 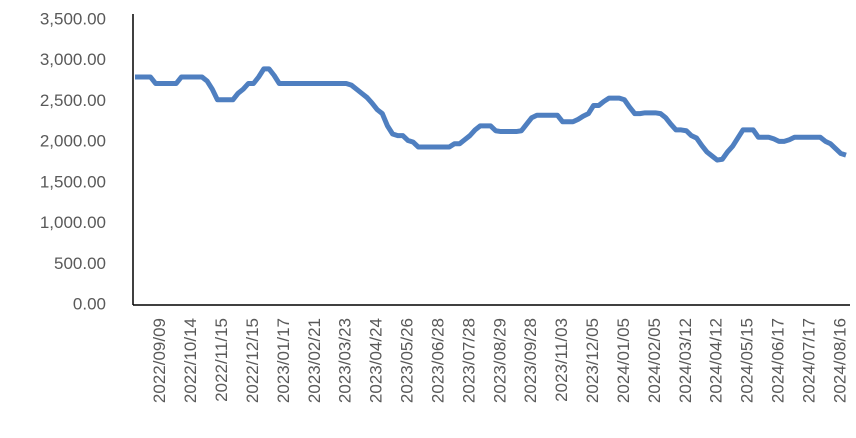 I want to click on y-tick-label: 0.00, so click(x=89, y=303).